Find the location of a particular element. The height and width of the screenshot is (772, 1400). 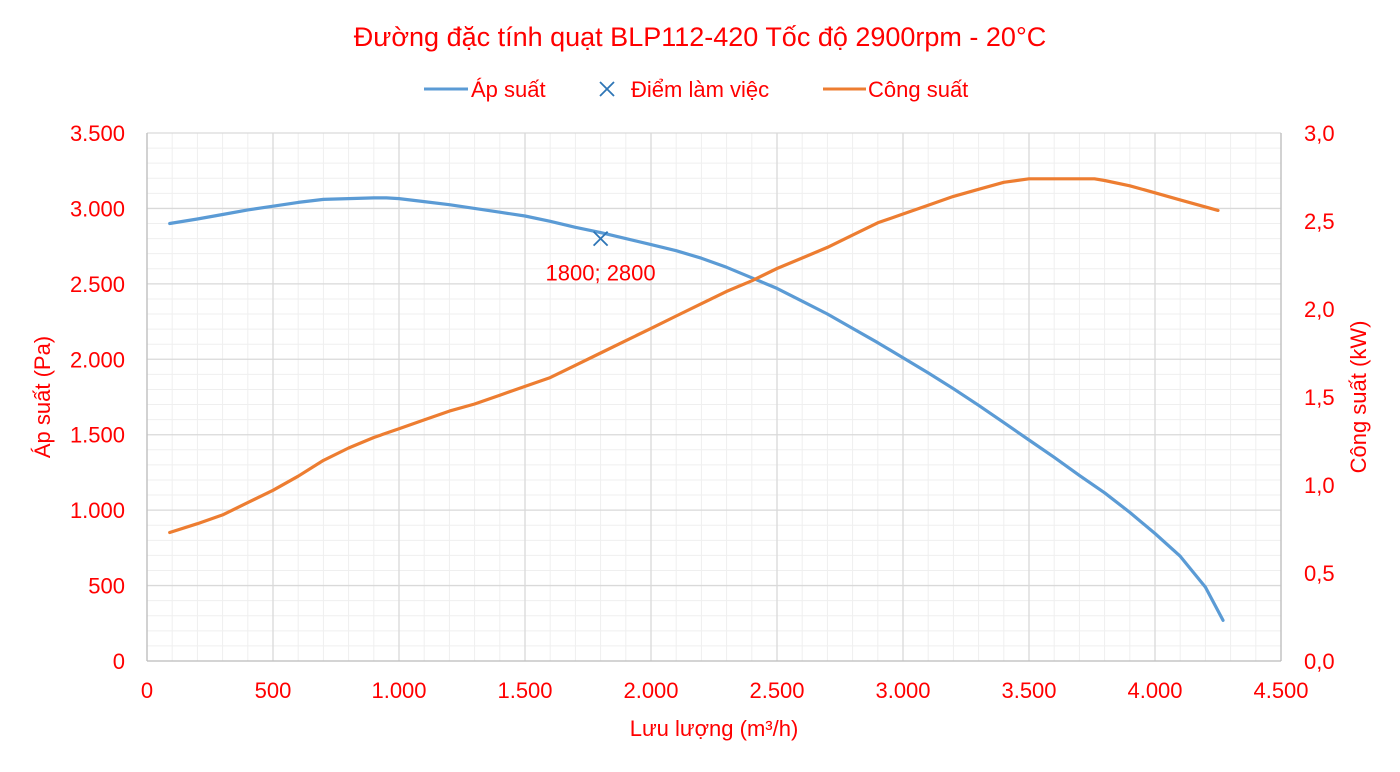

y2-tick-label: 0,0 is located at coordinates (1319, 661).